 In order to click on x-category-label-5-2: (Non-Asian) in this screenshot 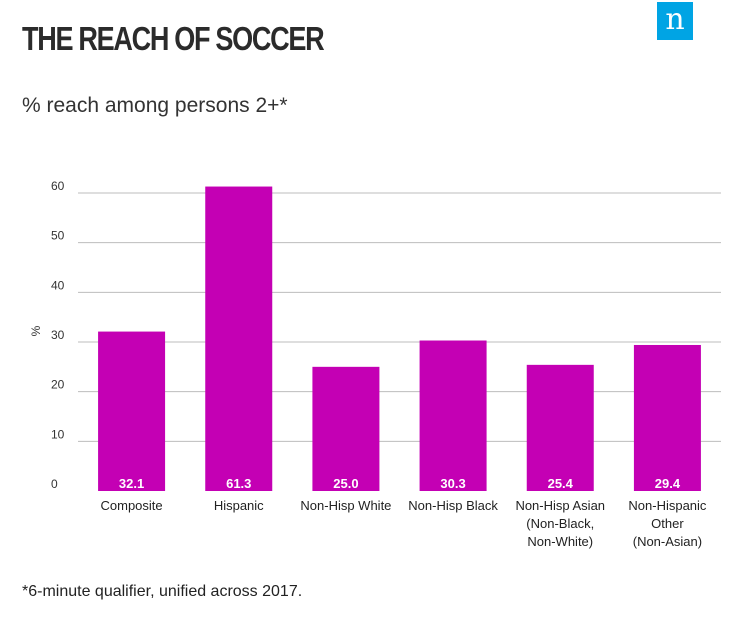, I will do `click(667, 541)`.